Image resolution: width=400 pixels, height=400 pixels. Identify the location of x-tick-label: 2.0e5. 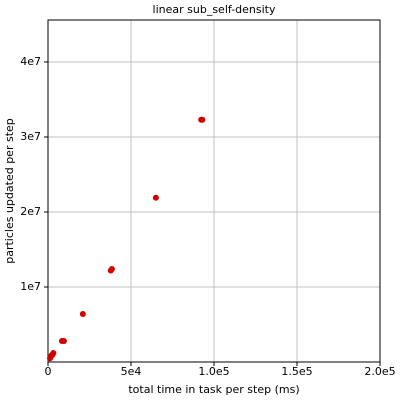
(379, 371).